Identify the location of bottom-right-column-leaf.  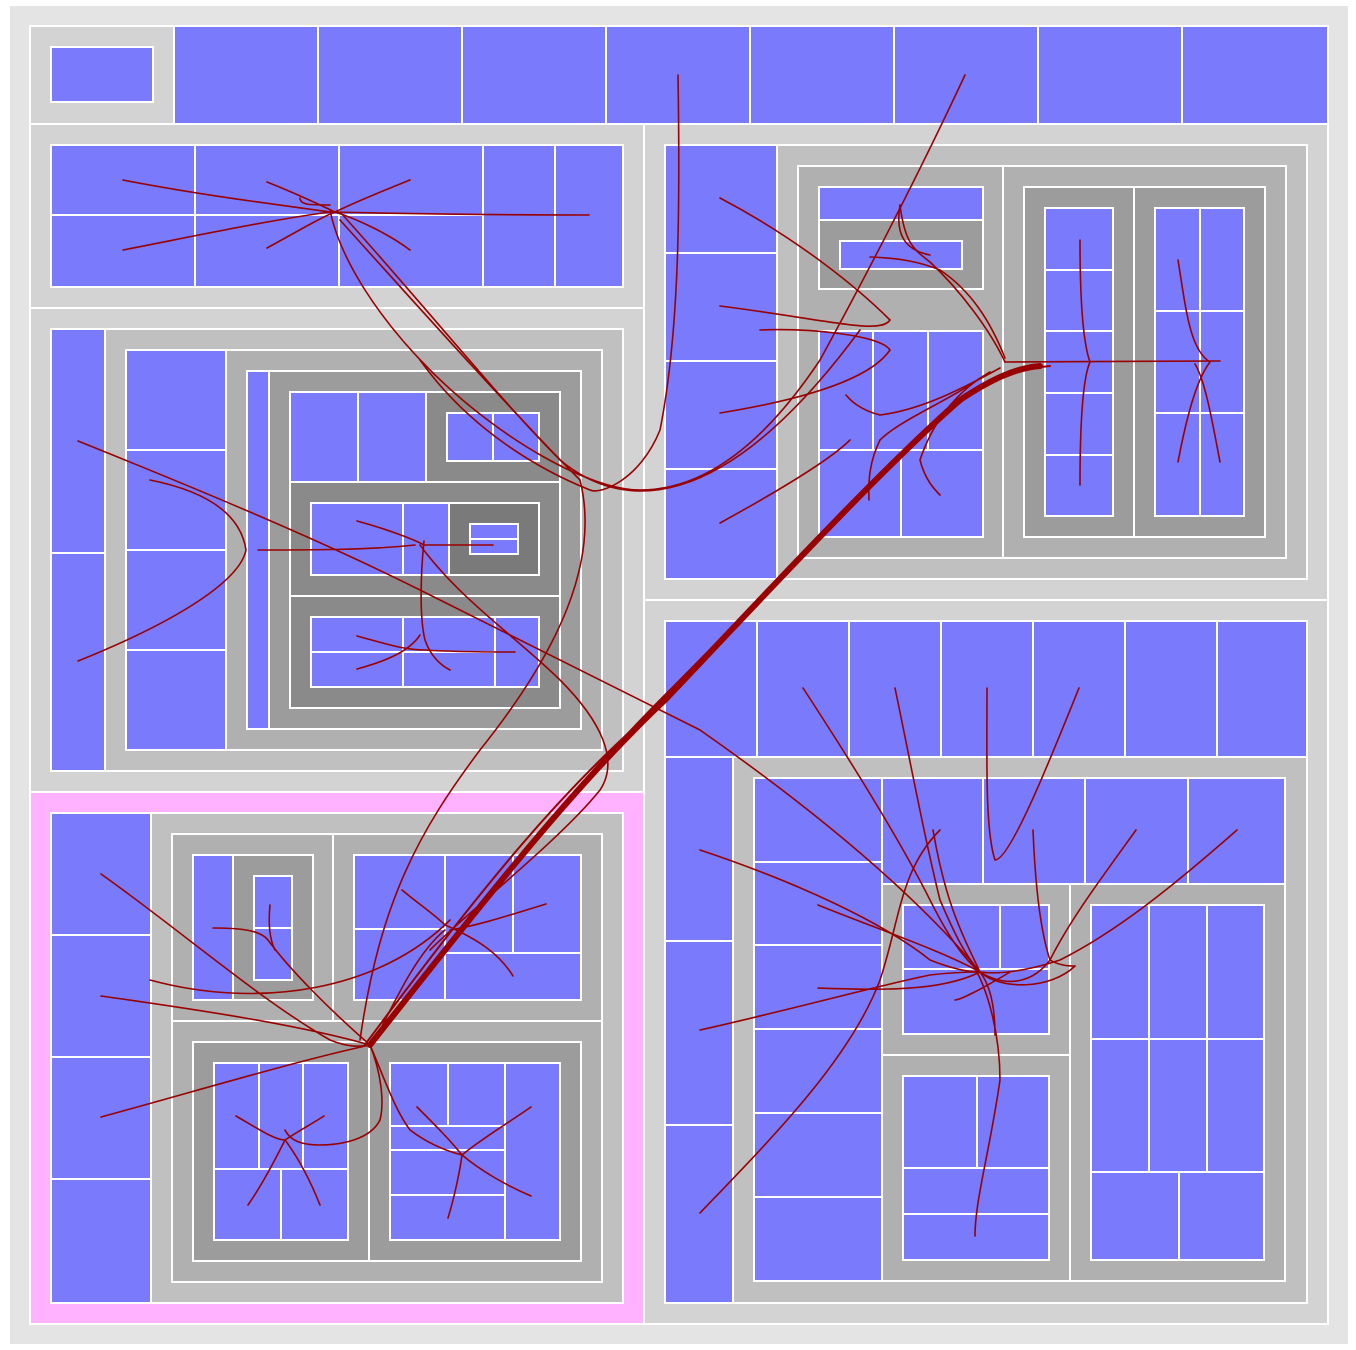
(699, 1030).